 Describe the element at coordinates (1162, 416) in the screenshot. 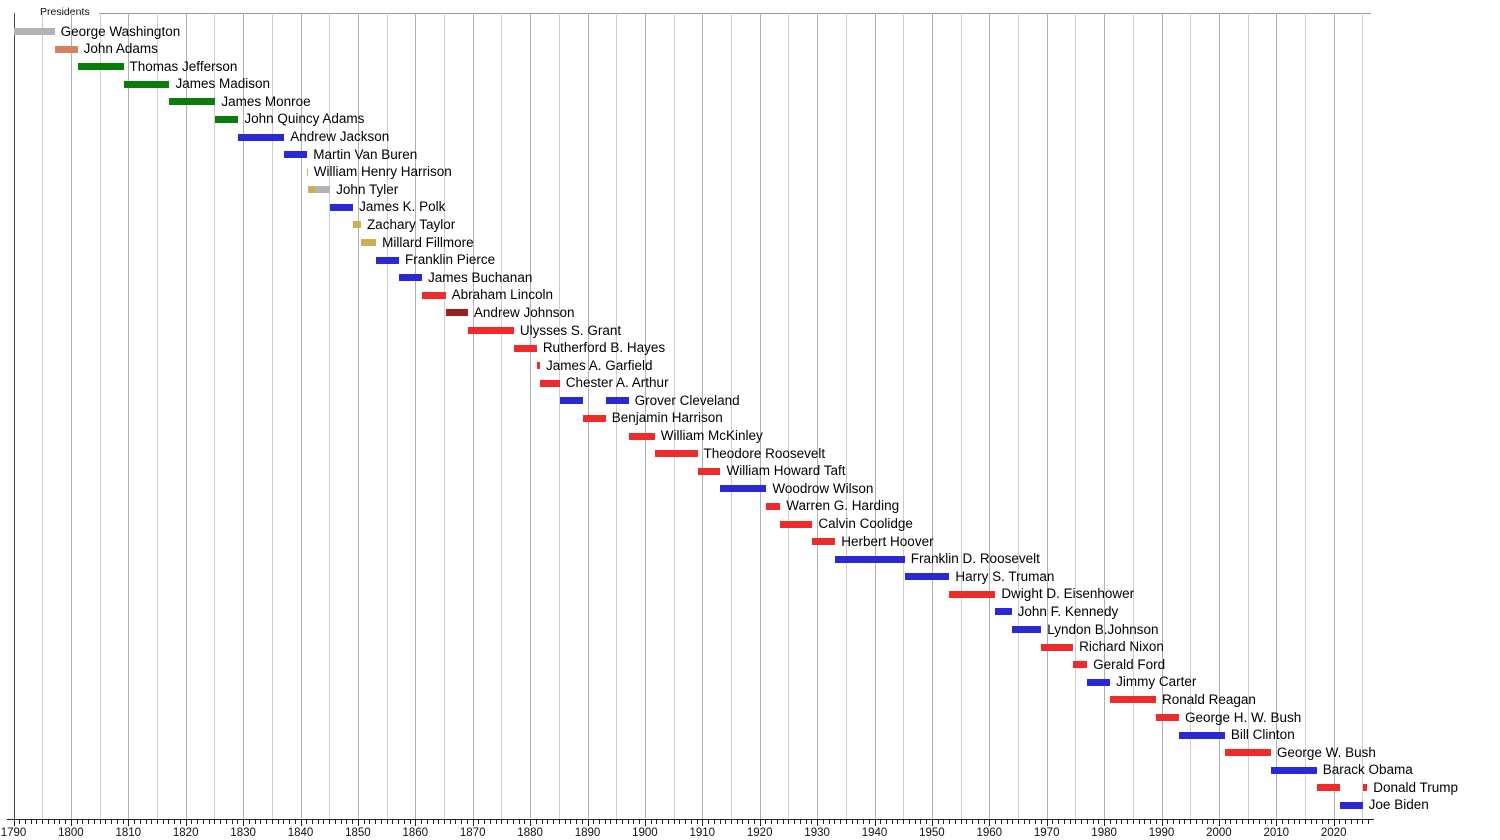

I see `gridline-1990` at that location.